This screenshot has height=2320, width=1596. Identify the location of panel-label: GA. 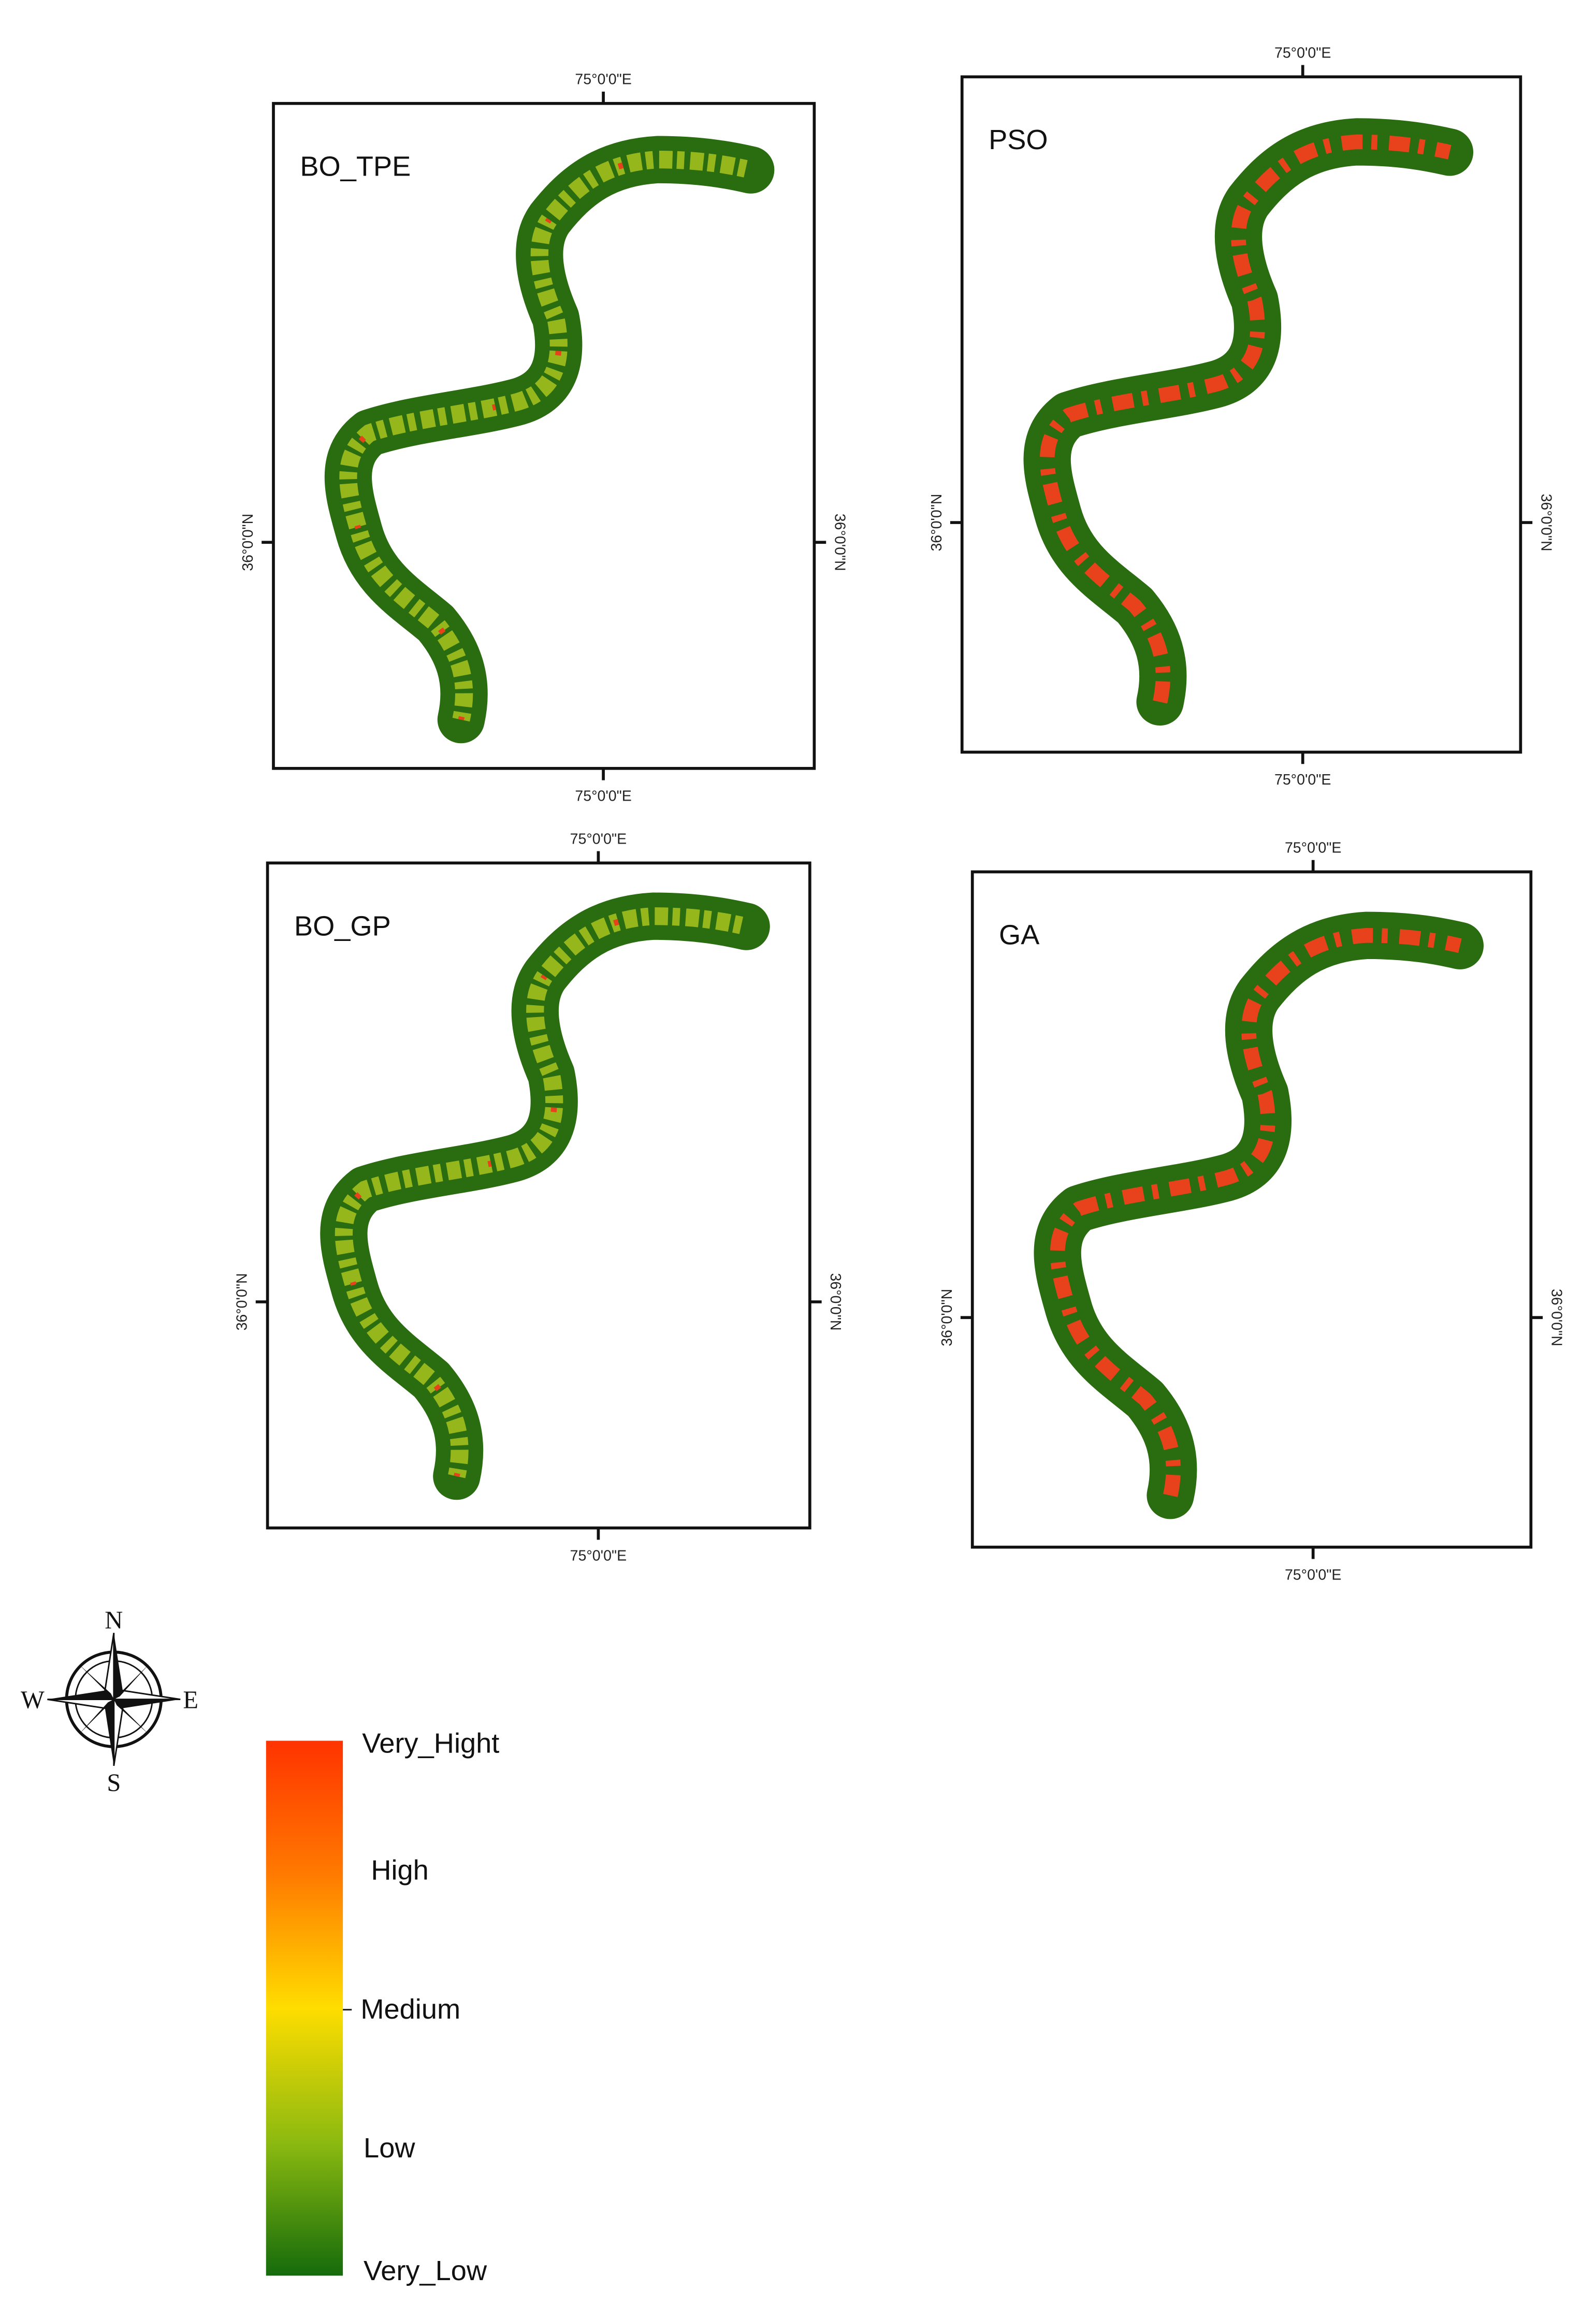
(1019, 935).